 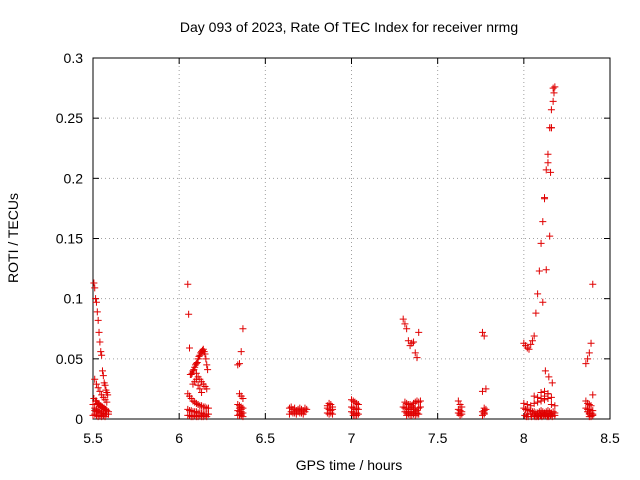 I want to click on x-tick-label: 8, so click(x=524, y=438).